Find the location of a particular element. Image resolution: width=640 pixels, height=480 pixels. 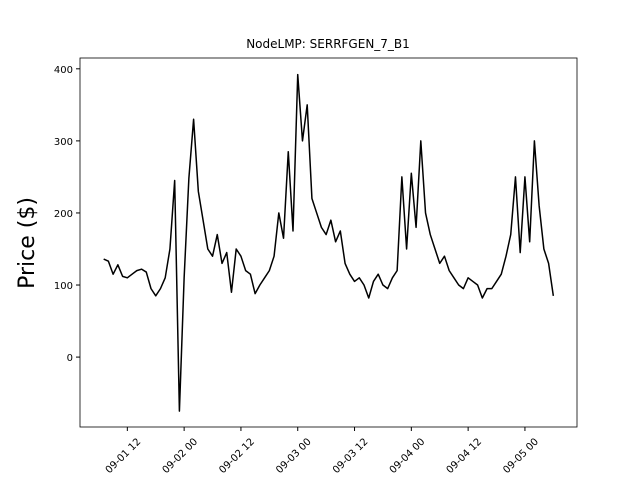

y-tick-label: 100 is located at coordinates (63, 286).